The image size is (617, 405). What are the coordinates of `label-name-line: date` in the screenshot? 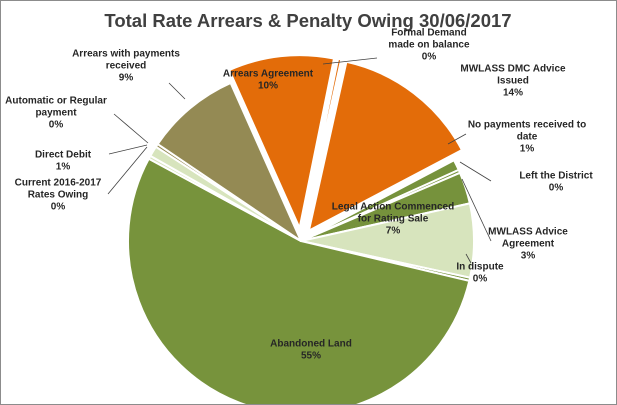 It's located at (527, 137).